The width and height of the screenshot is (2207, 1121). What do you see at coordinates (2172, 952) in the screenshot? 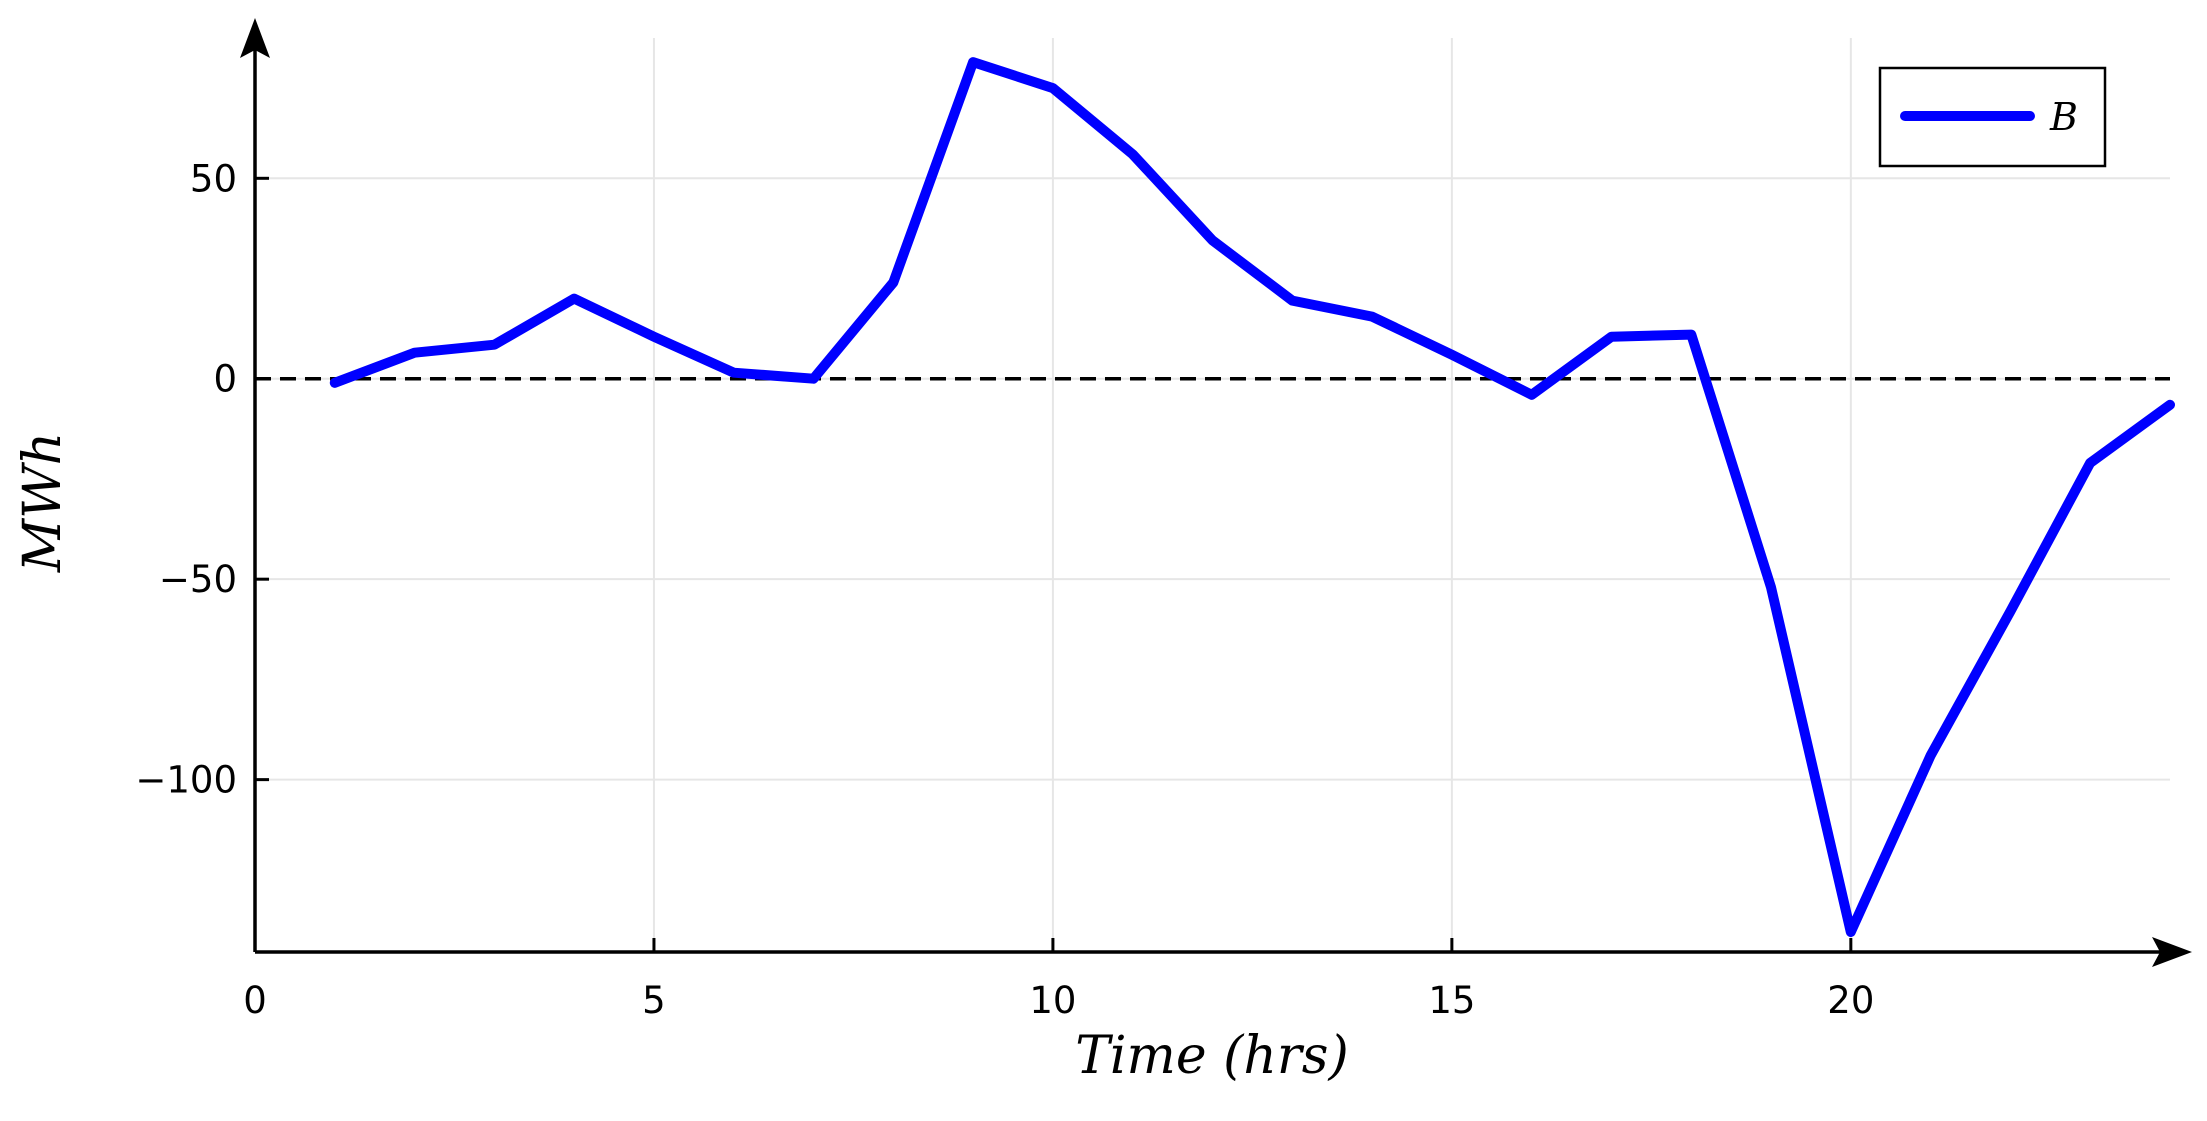
I see `x-axis-arrow` at bounding box center [2172, 952].